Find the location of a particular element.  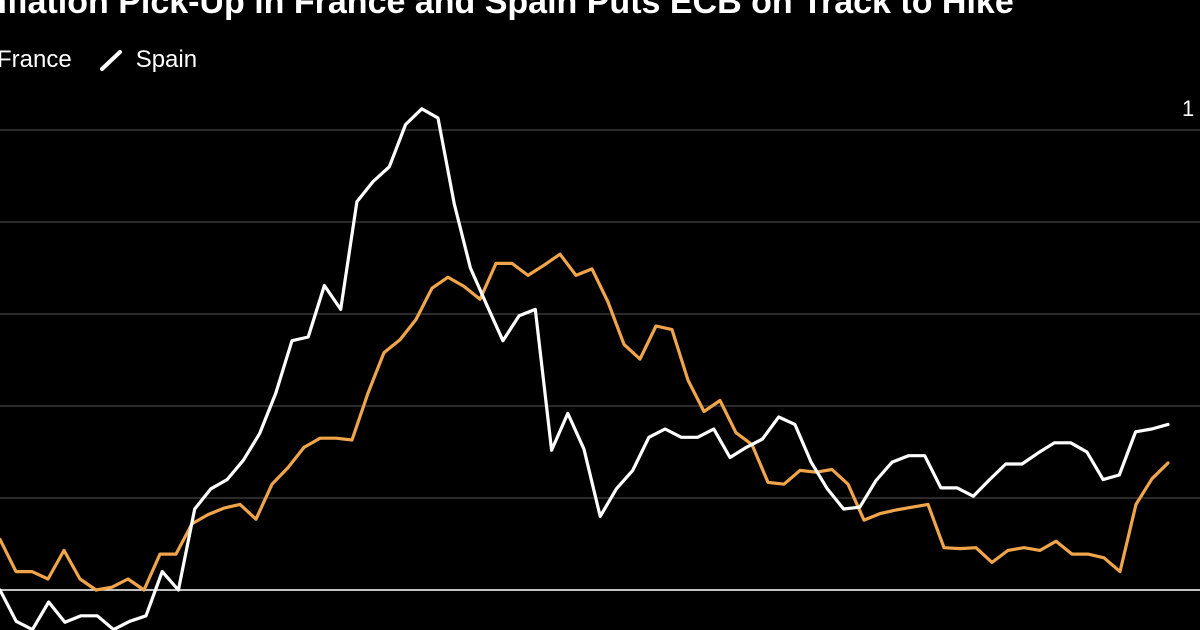

y-axis-labels: 1 is located at coordinates (1188, 108).